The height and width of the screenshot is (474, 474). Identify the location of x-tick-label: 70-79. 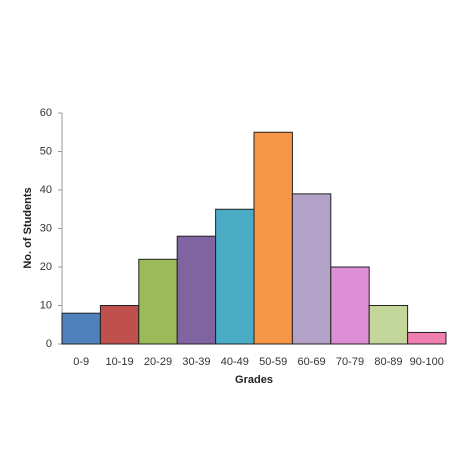
(350, 362).